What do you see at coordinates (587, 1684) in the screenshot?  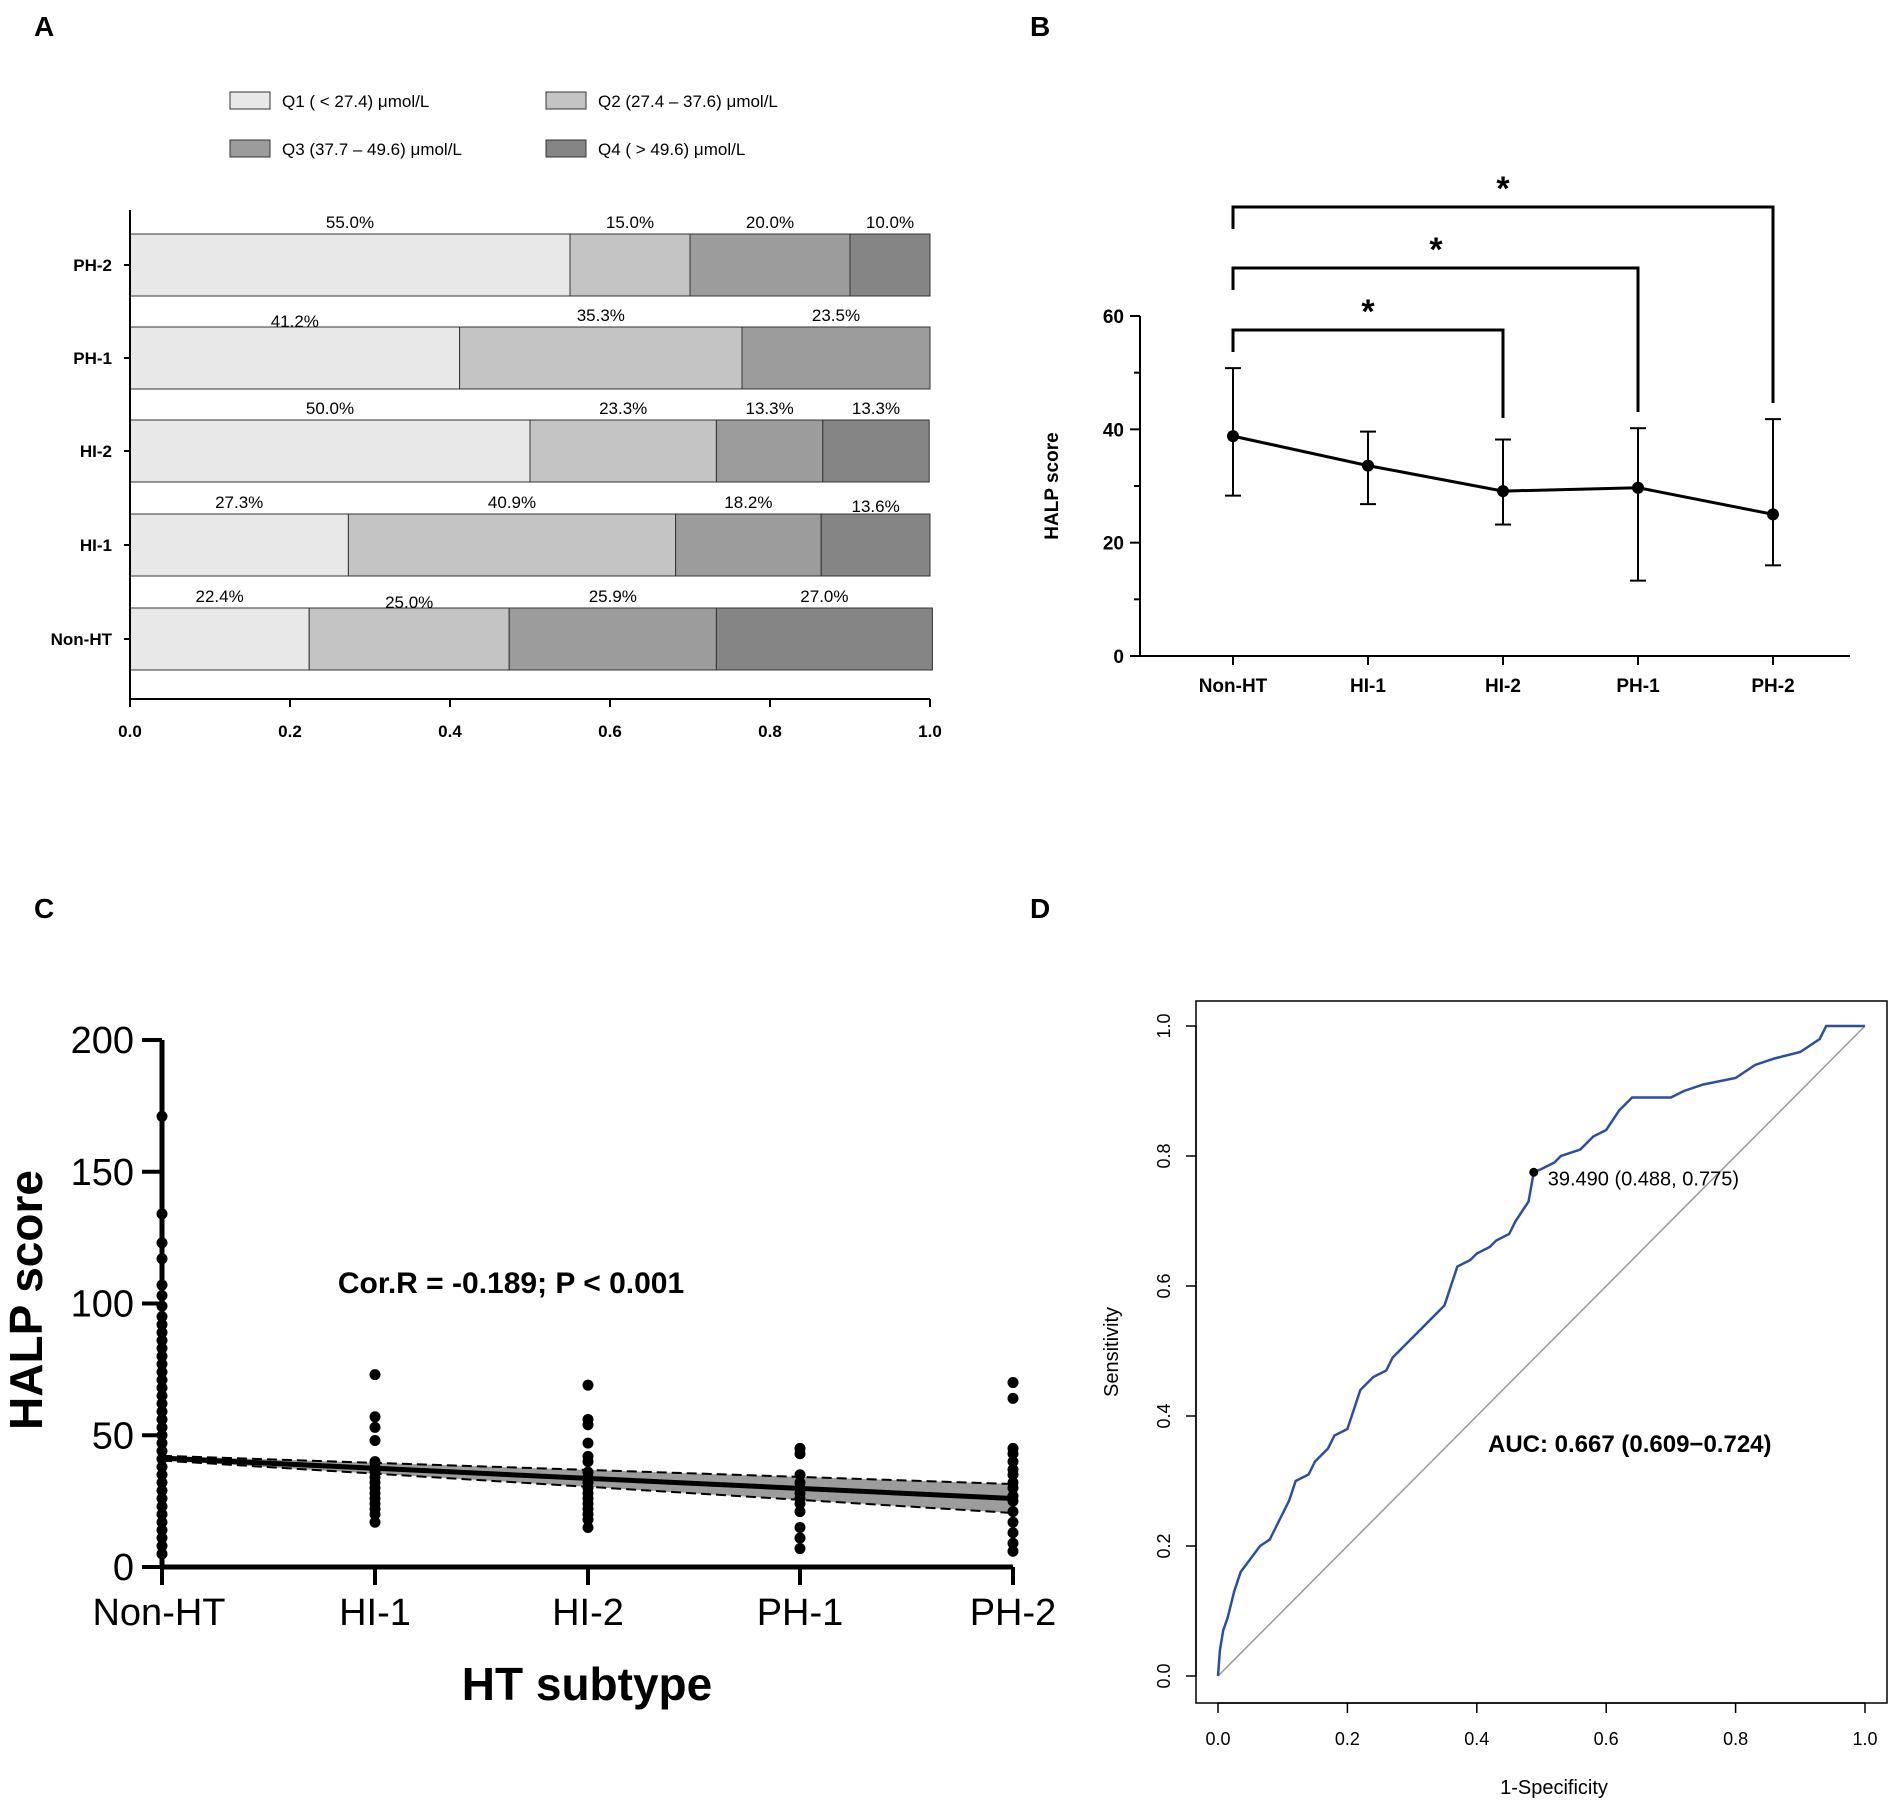 I see `x-axis-title: HT subtype` at bounding box center [587, 1684].